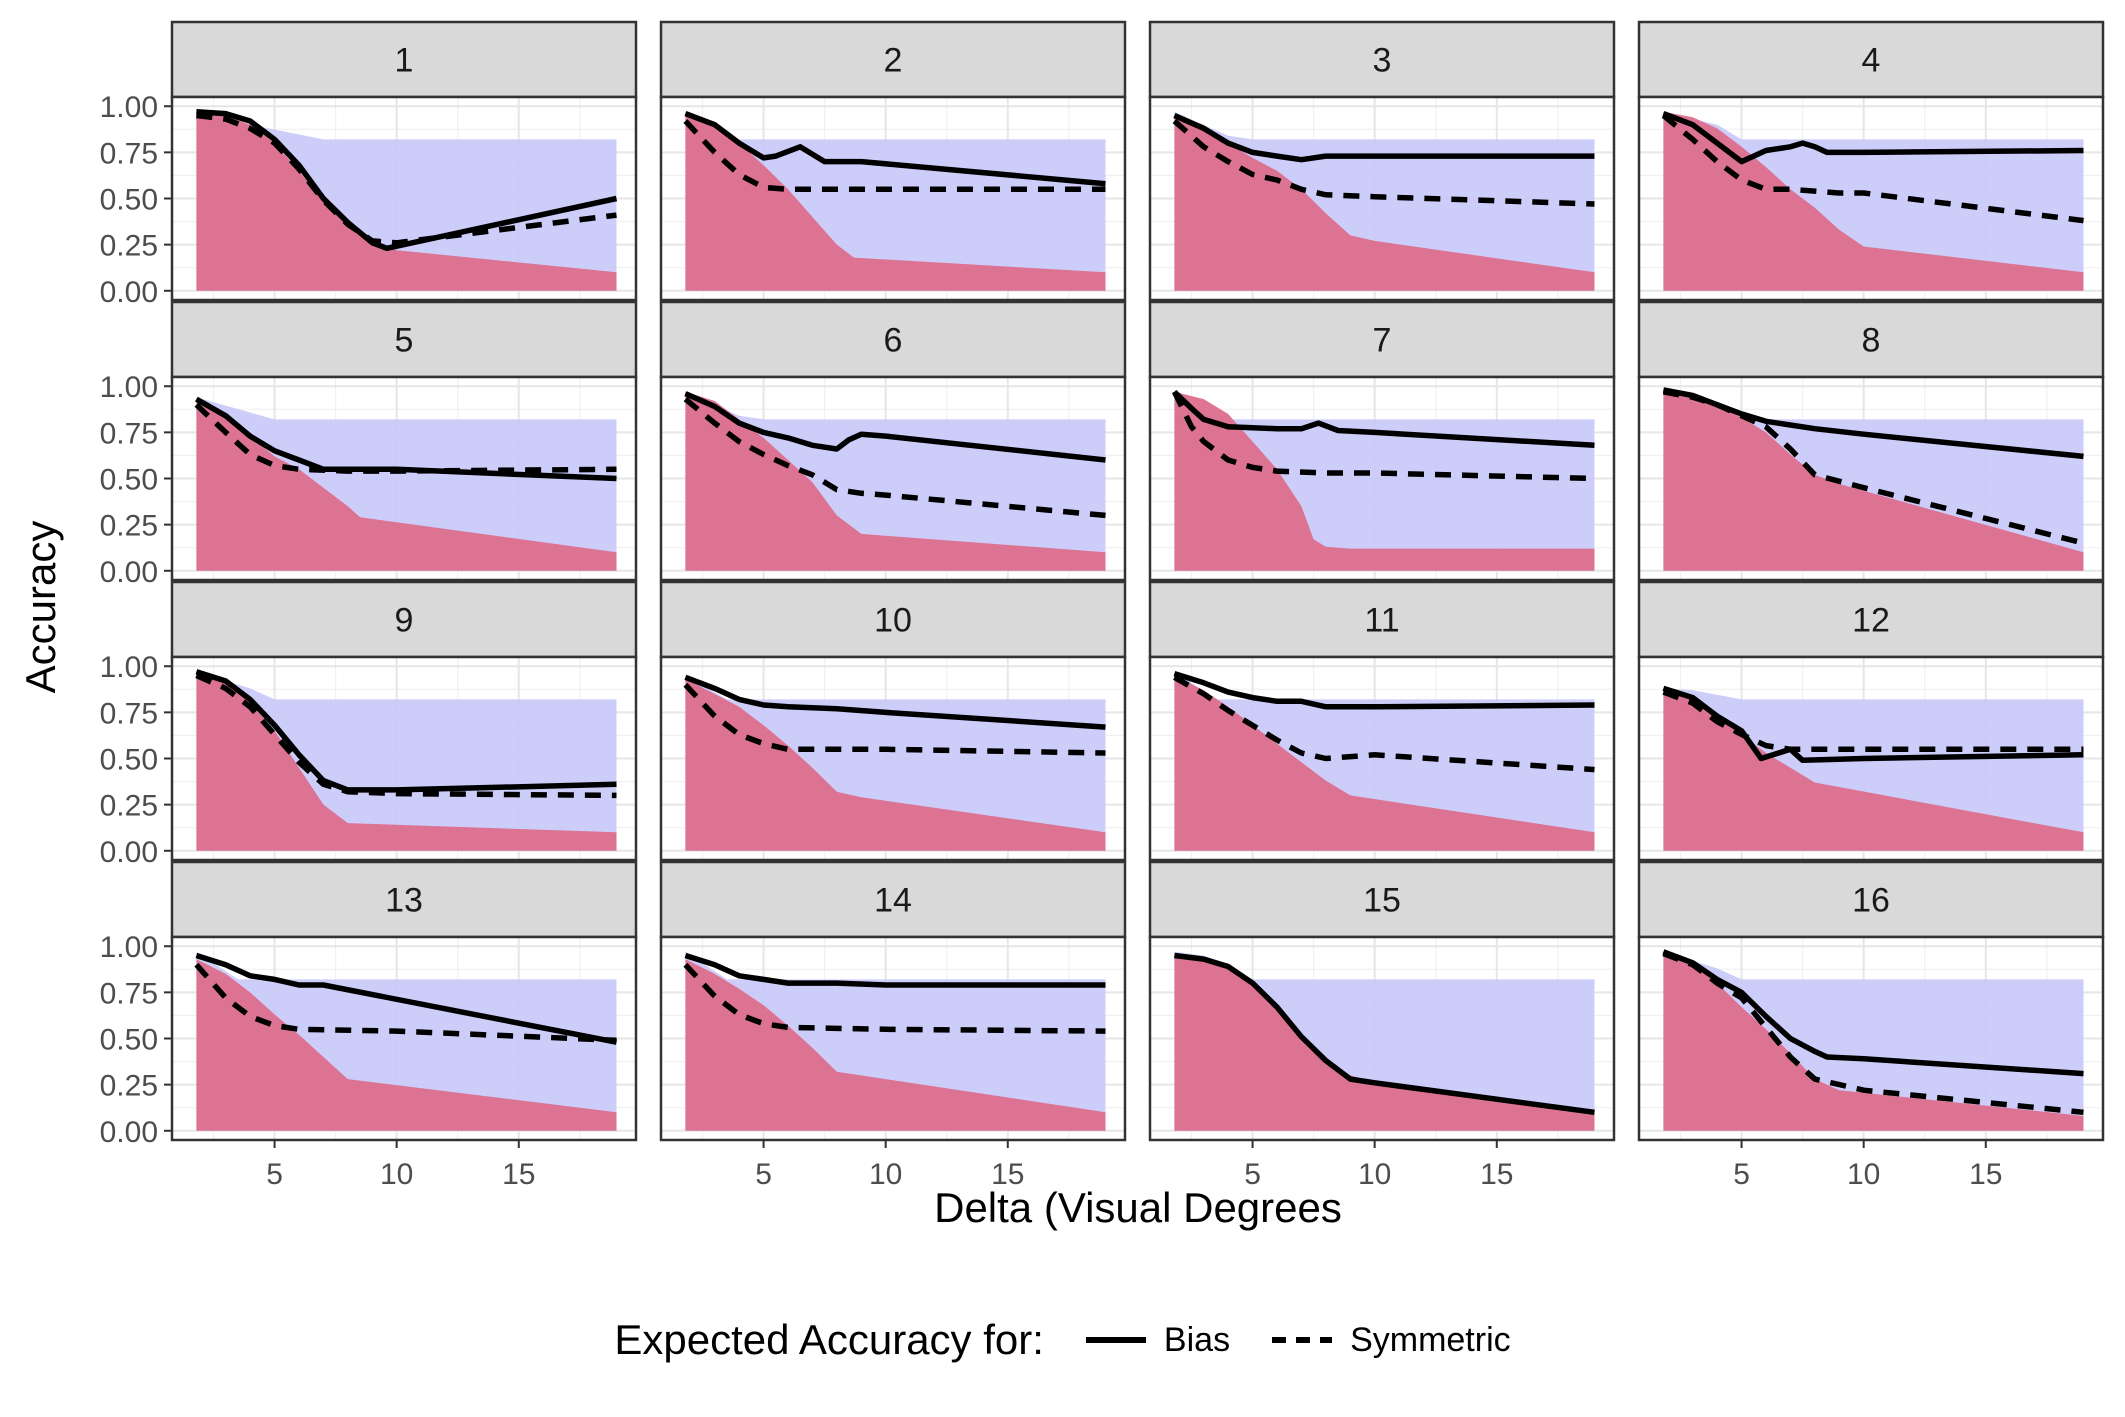 Image resolution: width=2125 pixels, height=1417 pixels. I want to click on panel-6: 6, so click(893, 441).